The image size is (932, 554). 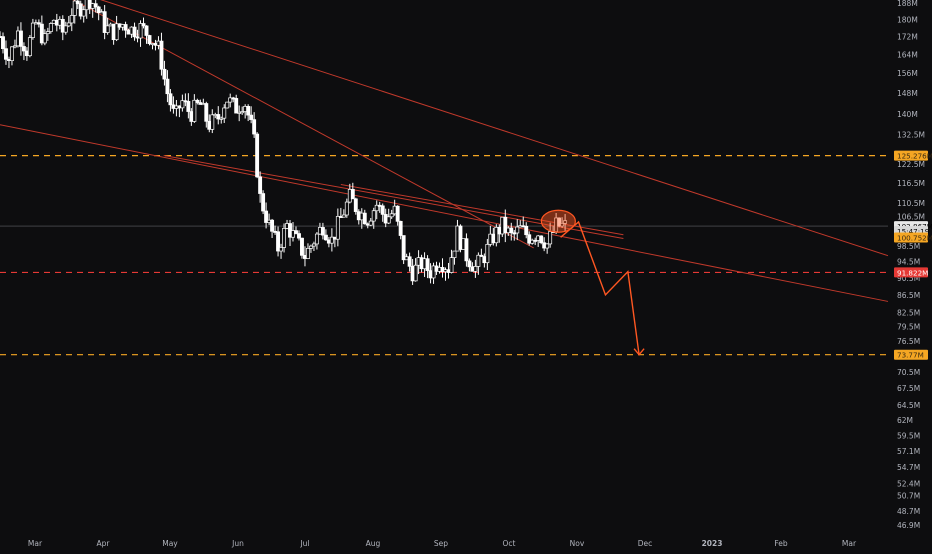 What do you see at coordinates (373, 543) in the screenshot?
I see `x-tick-label: Aug` at bounding box center [373, 543].